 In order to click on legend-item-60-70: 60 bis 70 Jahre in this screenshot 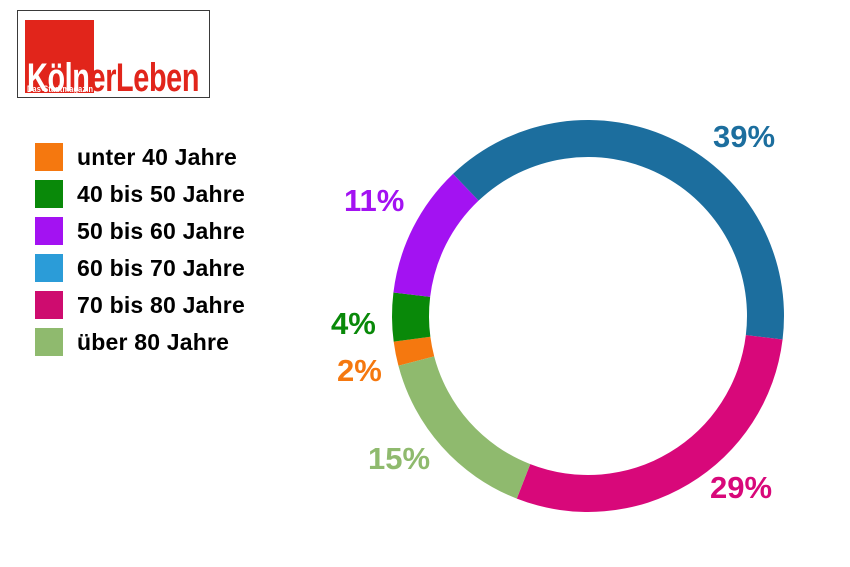, I will do `click(140, 268)`.